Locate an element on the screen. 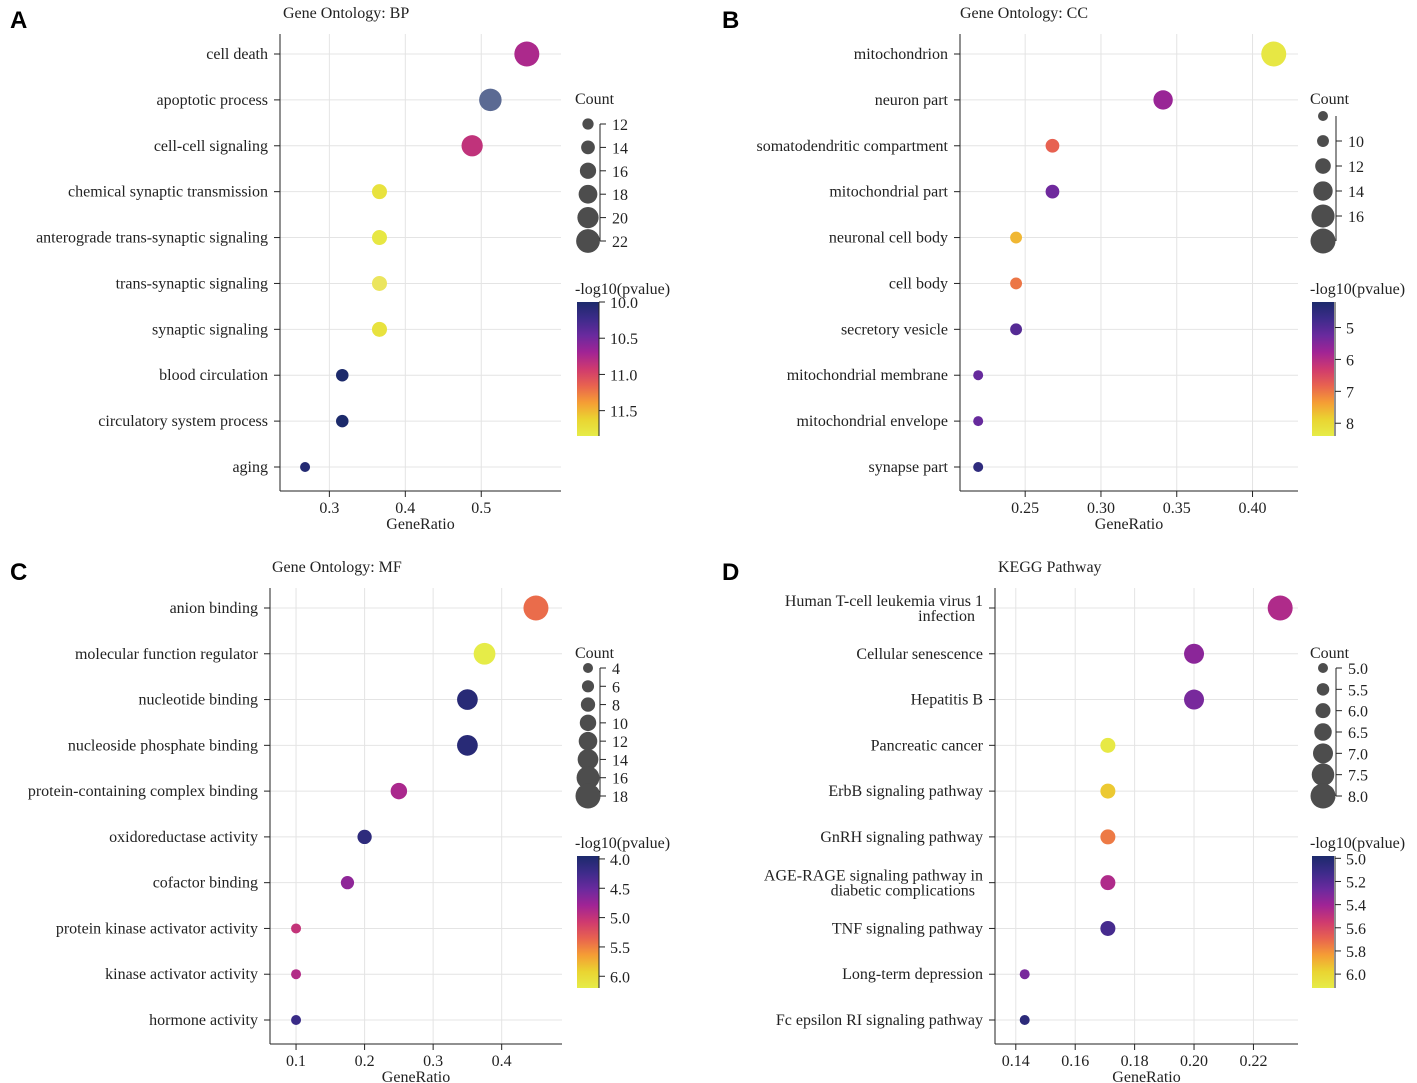 The image size is (1417, 1083). y-category-label: Pancreatic cancer is located at coordinates (927, 745).